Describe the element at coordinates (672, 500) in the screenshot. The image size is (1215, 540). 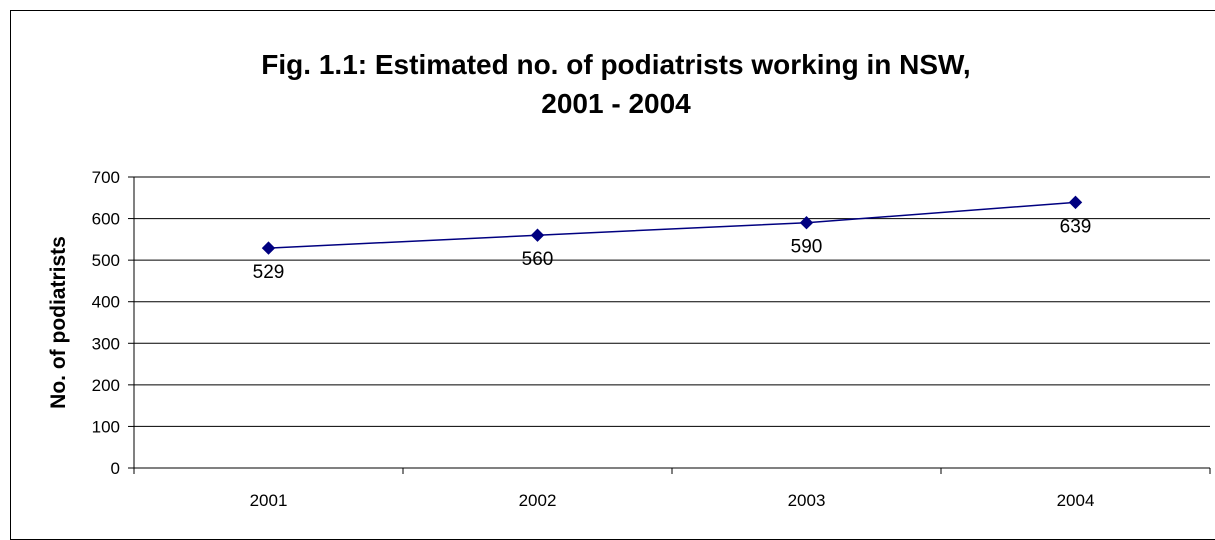
I see `x-tick-labels: 2001 2002 2003 2004` at that location.